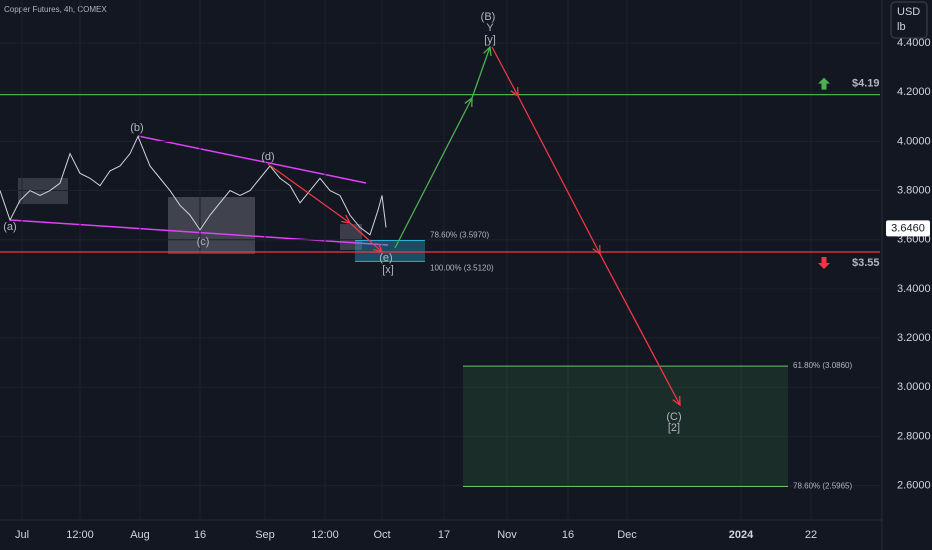  I want to click on y-tick-label: 3.4000, so click(914, 289).